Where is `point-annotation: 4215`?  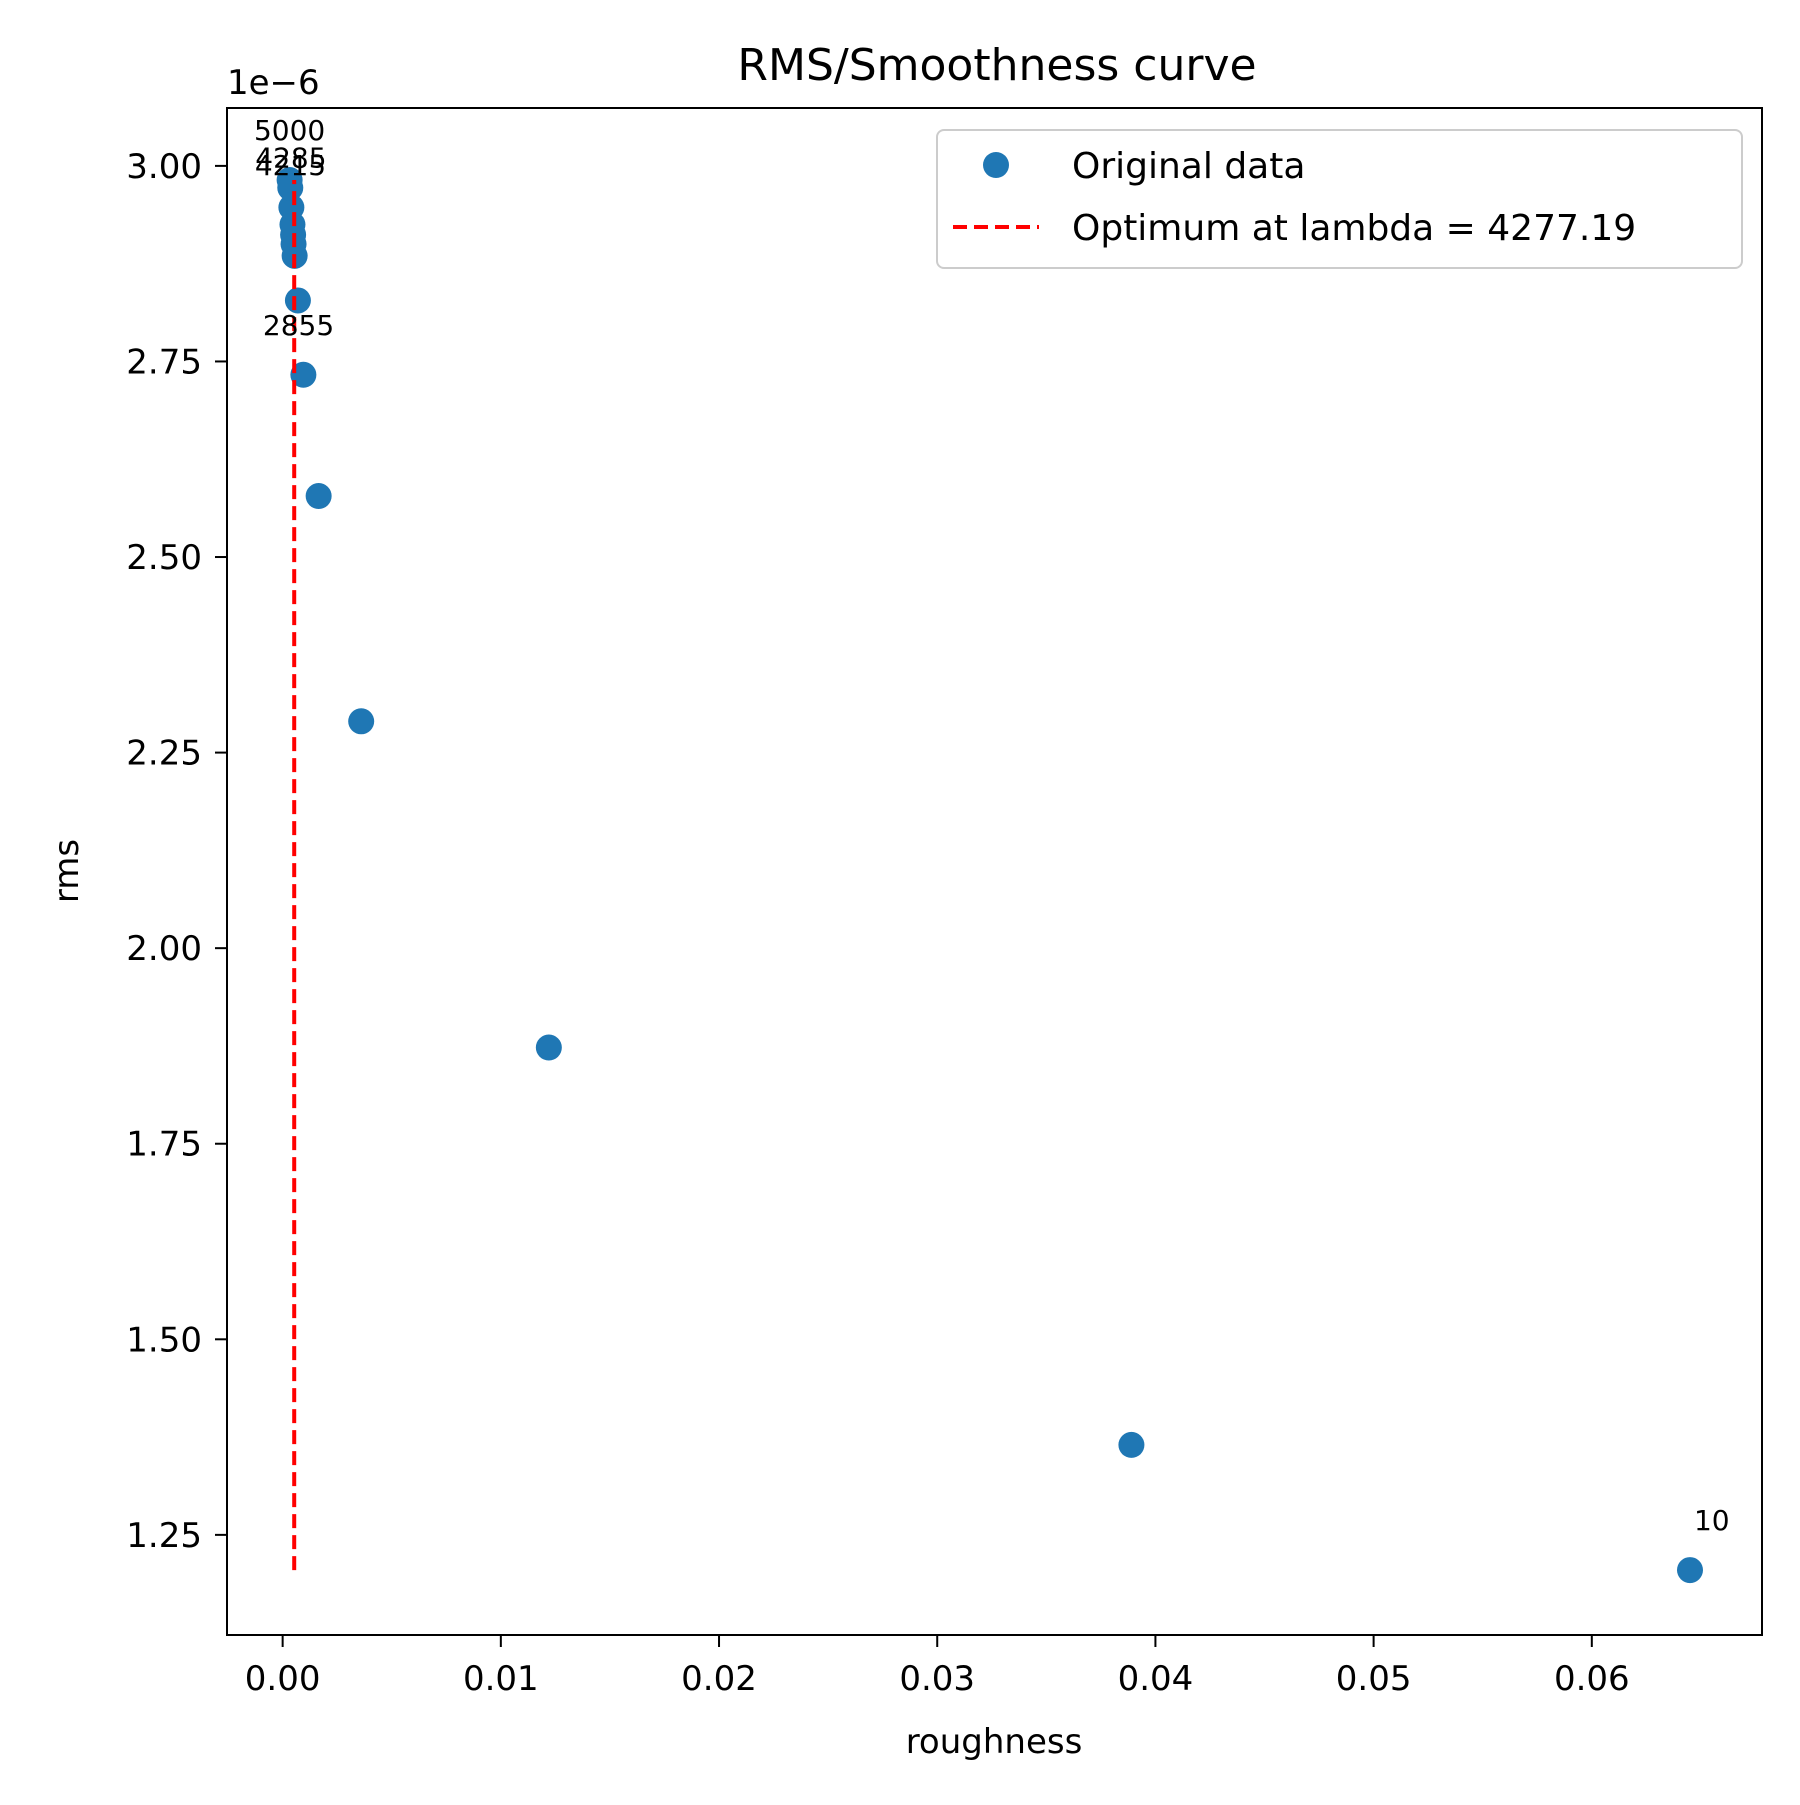
point-annotation: 4215 is located at coordinates (290, 165).